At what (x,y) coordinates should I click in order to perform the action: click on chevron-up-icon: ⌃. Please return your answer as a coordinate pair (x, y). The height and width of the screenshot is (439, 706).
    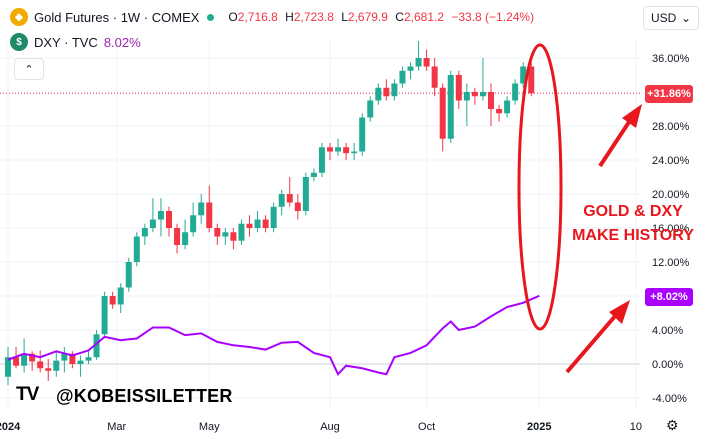
    Looking at the image, I should click on (29, 69).